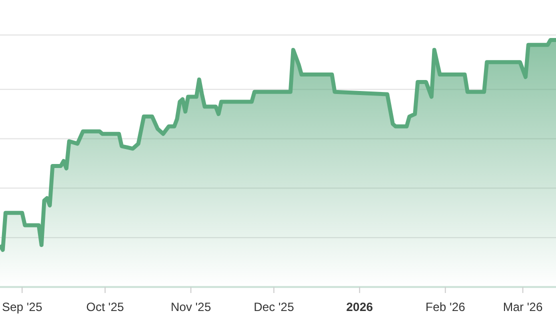 This screenshot has height=327, width=556. What do you see at coordinates (191, 307) in the screenshot?
I see `x-tick-label: Nov '25` at bounding box center [191, 307].